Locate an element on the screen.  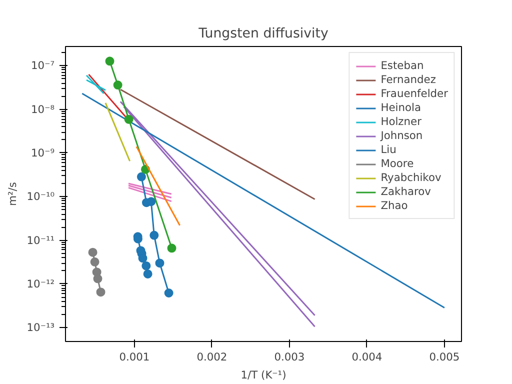
y-tick-label: 10⁻¹³ is located at coordinates (40, 327).